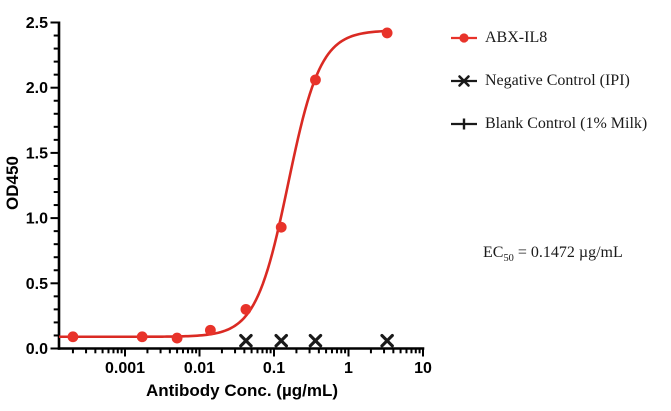 The image size is (671, 411). What do you see at coordinates (464, 81) in the screenshot?
I see `negative-control-series-marker-icon` at bounding box center [464, 81].